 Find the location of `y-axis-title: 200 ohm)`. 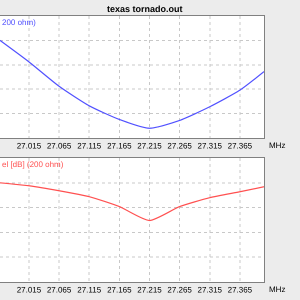

y-axis-title: 200 ohm) is located at coordinates (19, 22).